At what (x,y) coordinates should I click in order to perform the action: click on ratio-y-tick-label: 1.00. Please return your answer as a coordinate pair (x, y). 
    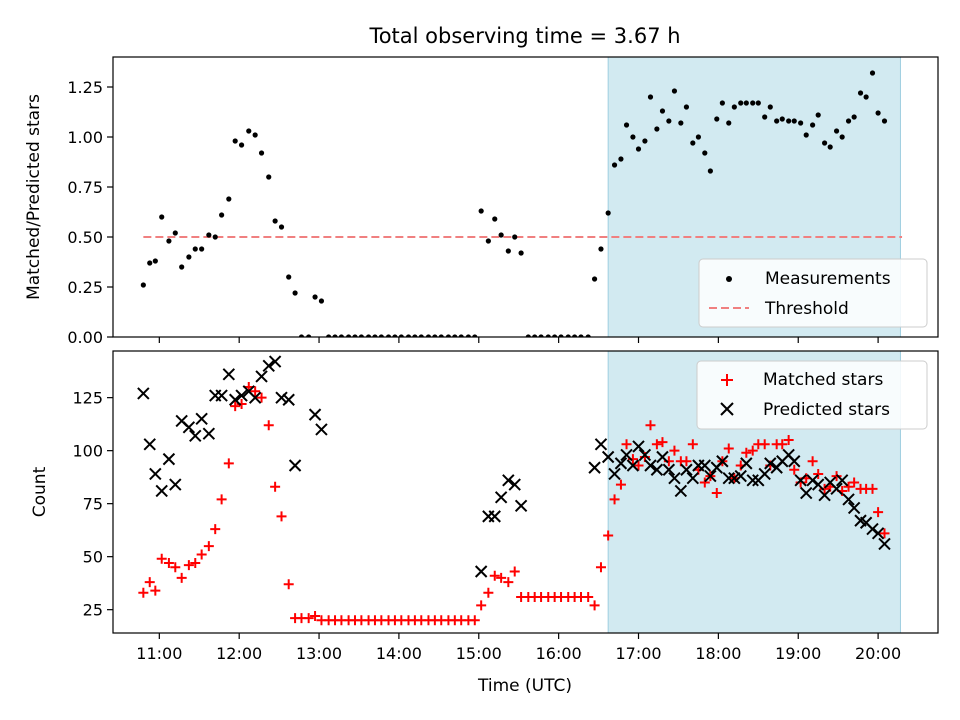
    Looking at the image, I should click on (85, 137).